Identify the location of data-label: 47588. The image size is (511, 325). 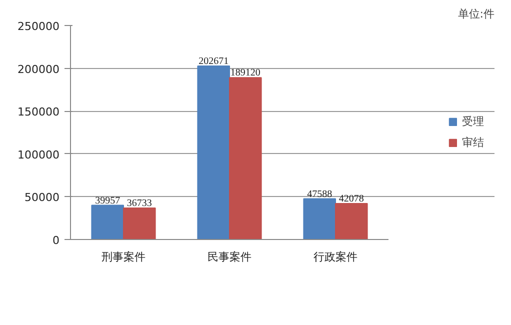
(319, 194).